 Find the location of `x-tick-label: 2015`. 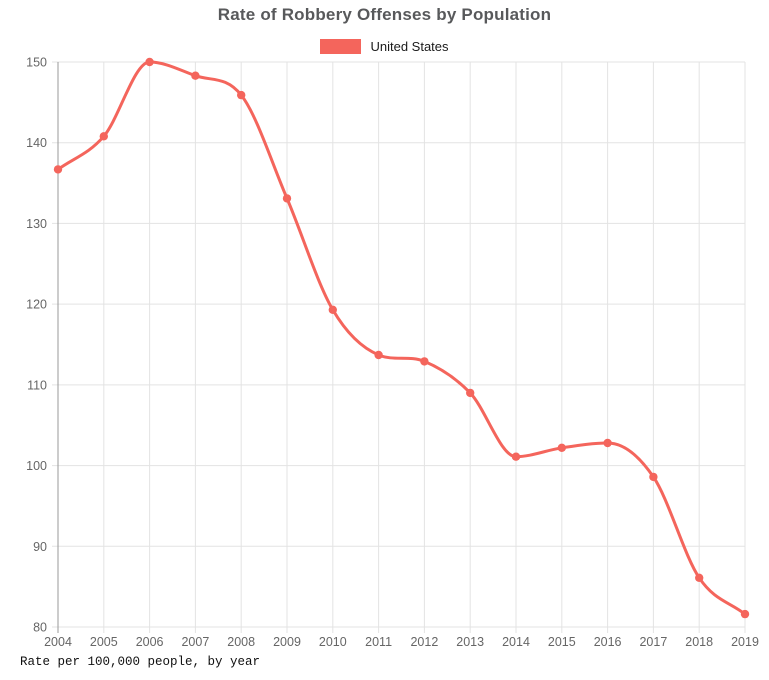

x-tick-label: 2015 is located at coordinates (562, 642).